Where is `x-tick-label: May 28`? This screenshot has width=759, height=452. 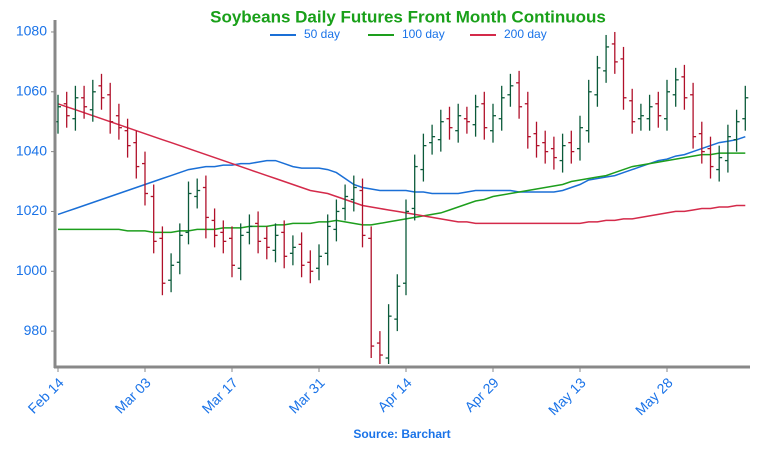
x-tick-label: May 28 is located at coordinates (654, 396).